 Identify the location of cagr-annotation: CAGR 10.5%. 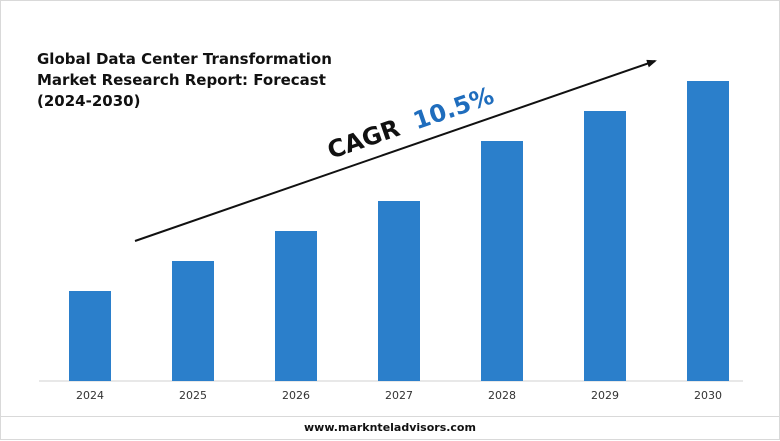
(411, 123).